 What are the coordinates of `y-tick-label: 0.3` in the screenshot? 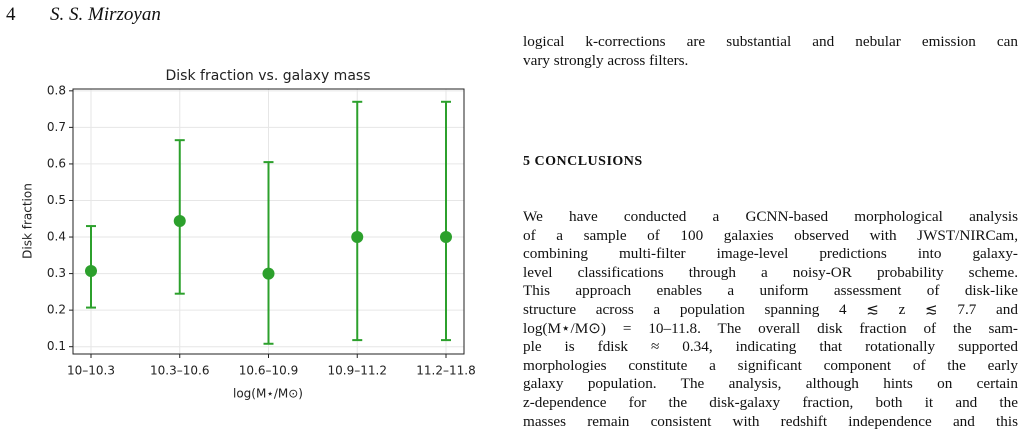 It's located at (56, 273).